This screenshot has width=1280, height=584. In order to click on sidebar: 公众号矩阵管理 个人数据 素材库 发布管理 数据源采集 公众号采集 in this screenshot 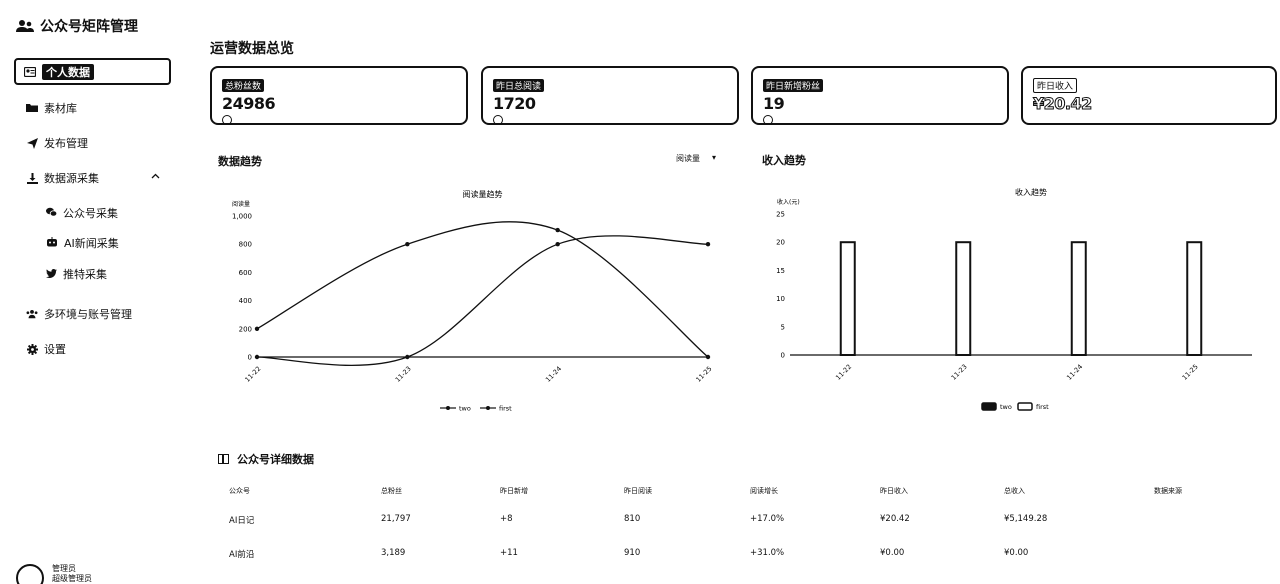, I will do `click(92, 292)`.